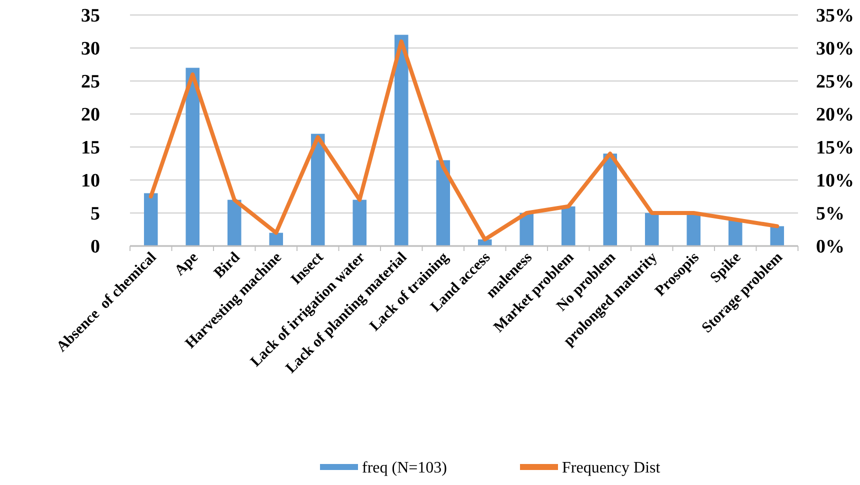 The width and height of the screenshot is (860, 485). Describe the element at coordinates (835, 82) in the screenshot. I see `y2-tick-label: 25%` at that location.